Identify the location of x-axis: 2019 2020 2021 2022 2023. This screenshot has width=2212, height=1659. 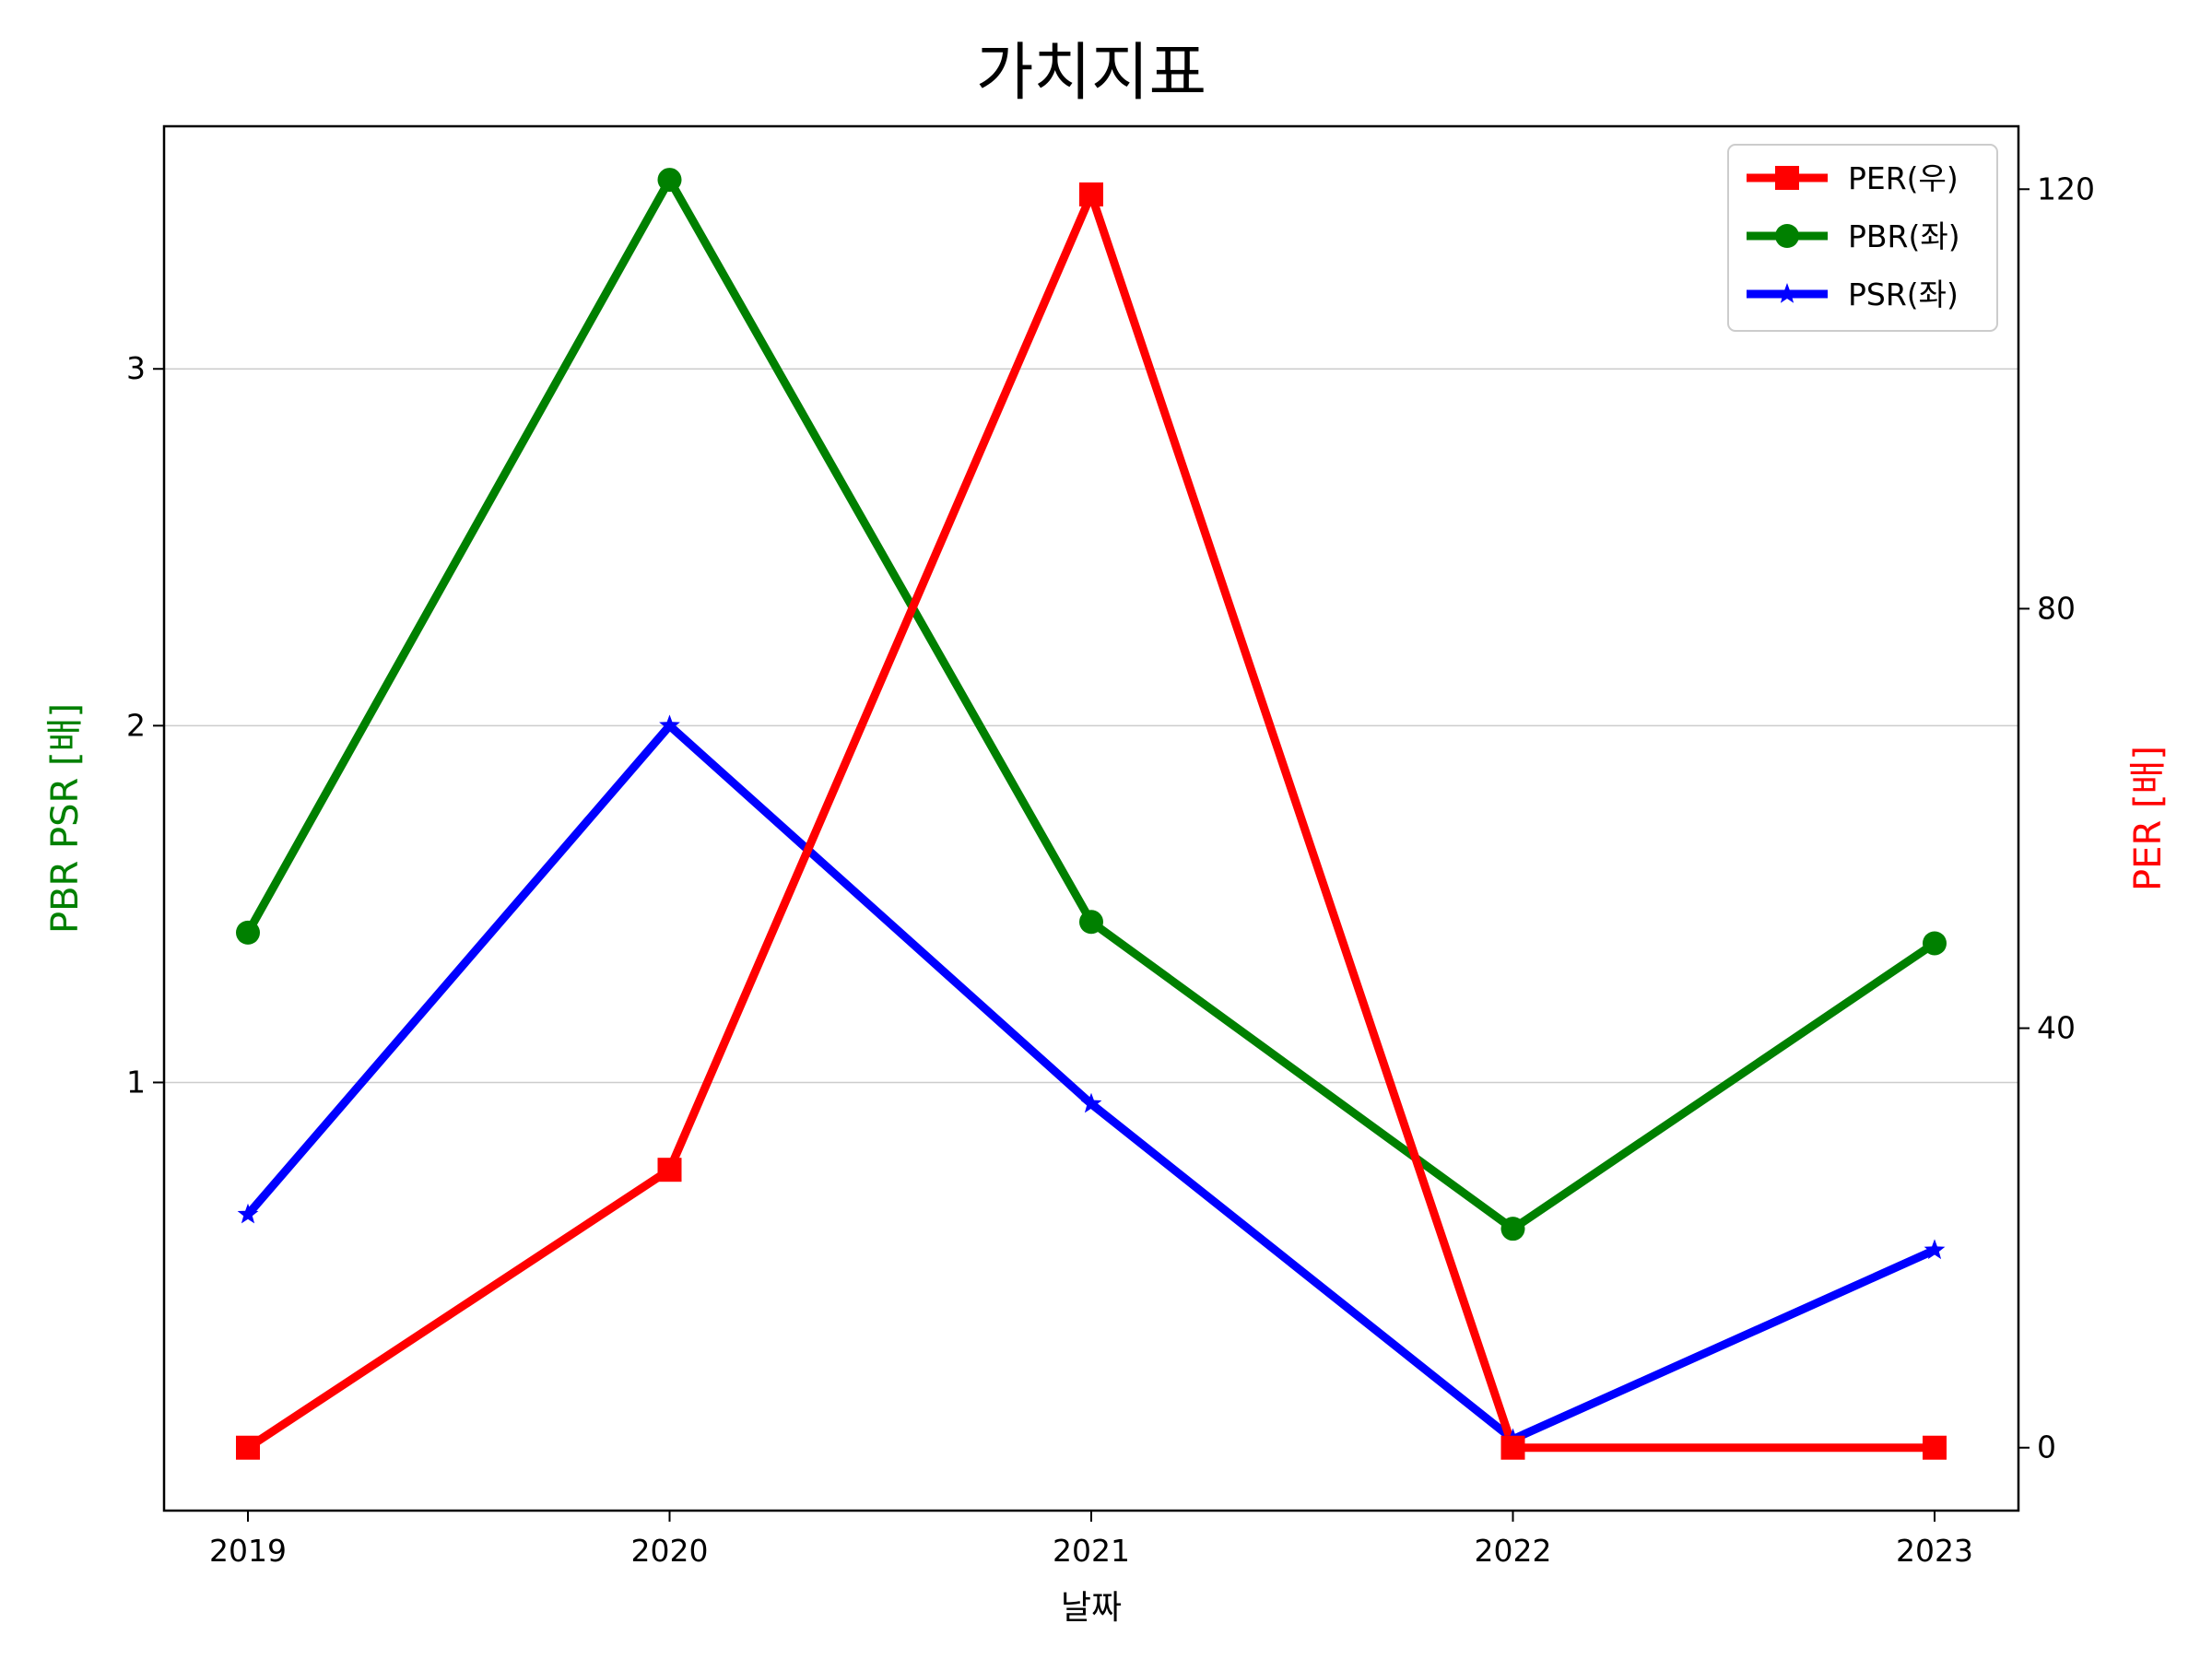
(1091, 1540).